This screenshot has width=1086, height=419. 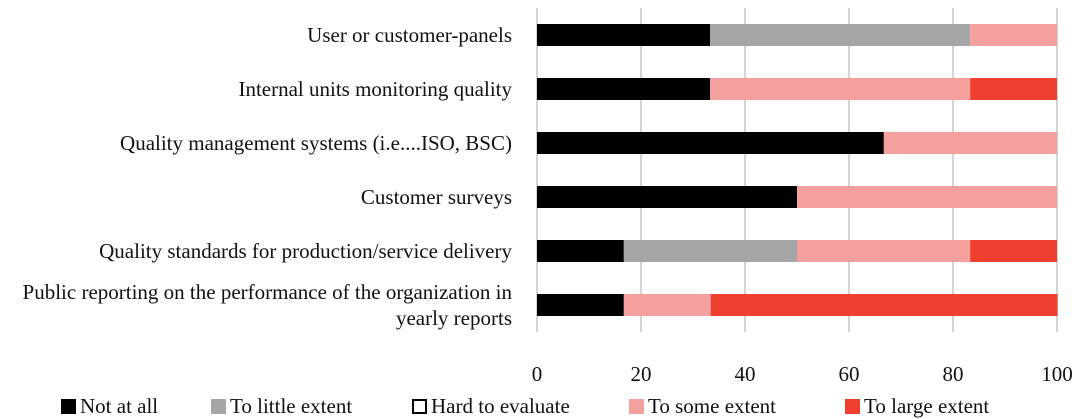 I want to click on legend-label: To some extent, so click(x=712, y=406).